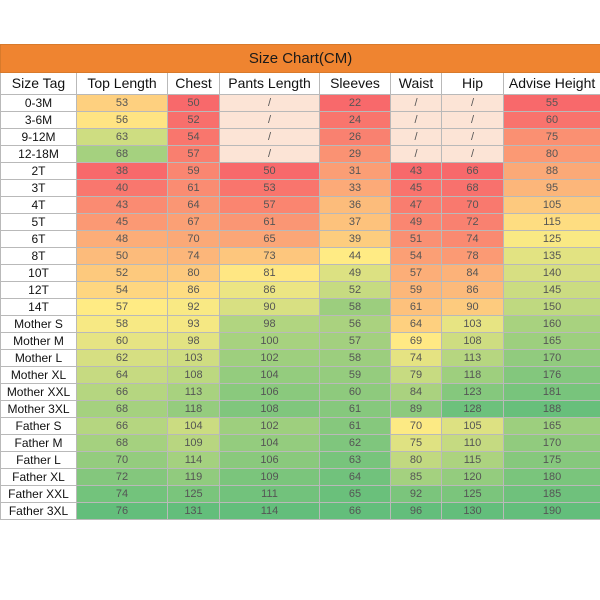 The image size is (600, 600). I want to click on size-tag-cell: 0-3M, so click(38, 103).